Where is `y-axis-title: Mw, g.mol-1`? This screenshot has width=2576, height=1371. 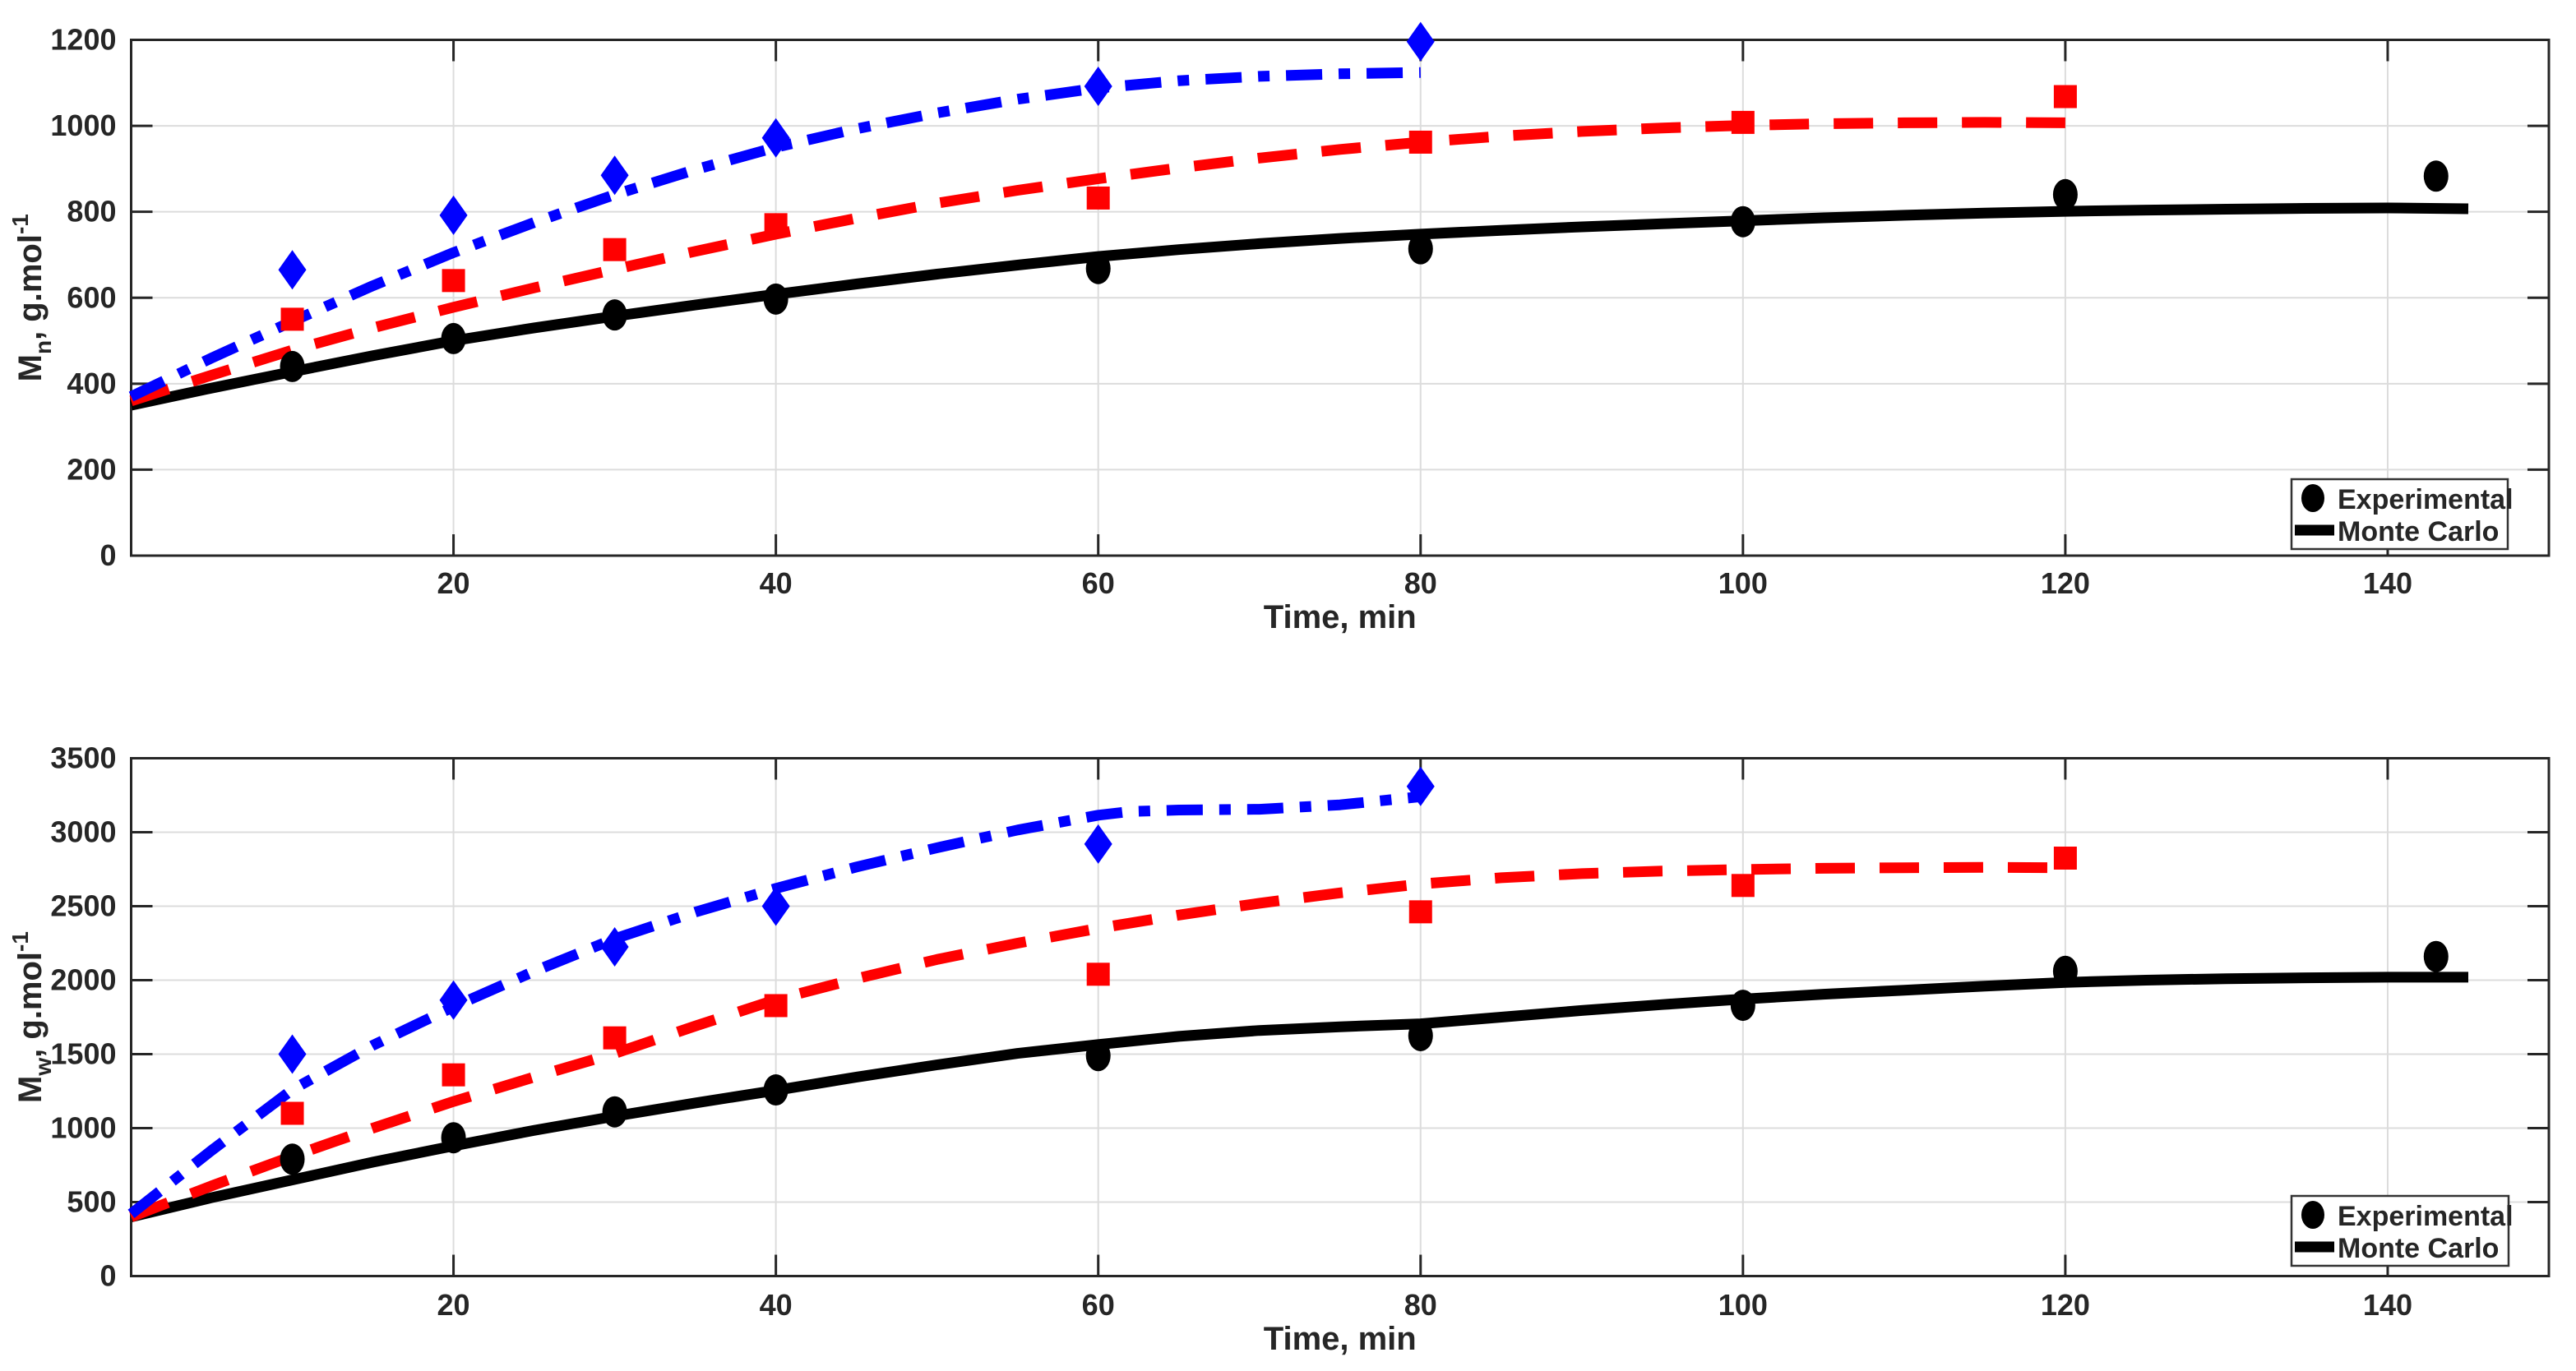 y-axis-title: Mw, g.mol-1 is located at coordinates (31, 1017).